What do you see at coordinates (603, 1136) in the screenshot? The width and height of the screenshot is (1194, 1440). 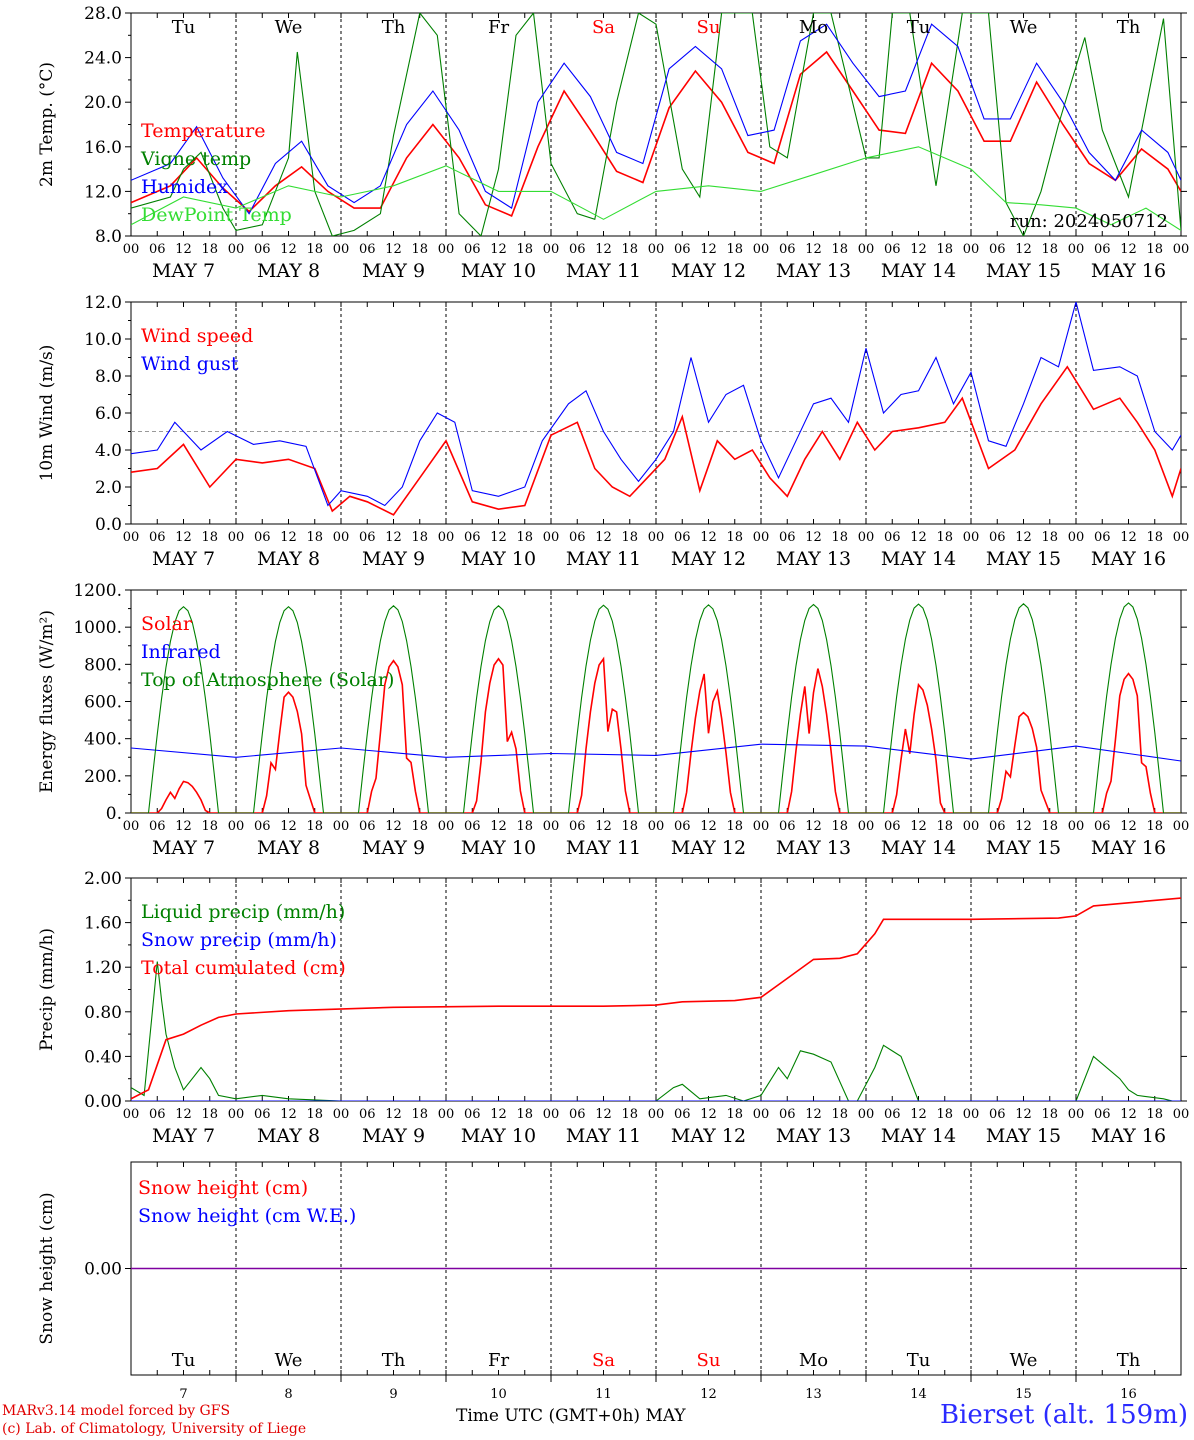 I see `x-date-label: MAY 11` at bounding box center [603, 1136].